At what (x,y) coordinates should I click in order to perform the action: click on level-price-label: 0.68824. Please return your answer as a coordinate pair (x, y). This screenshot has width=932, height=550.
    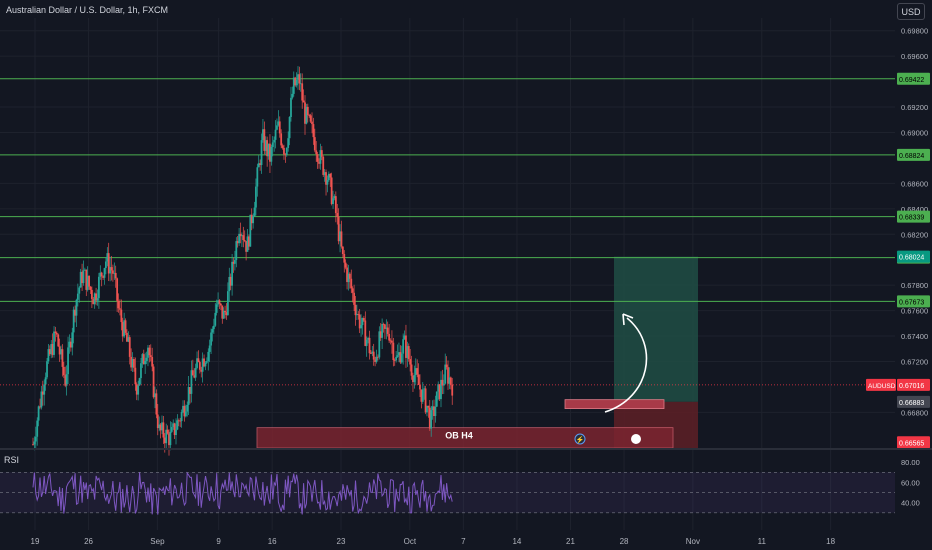
    Looking at the image, I should click on (911, 156).